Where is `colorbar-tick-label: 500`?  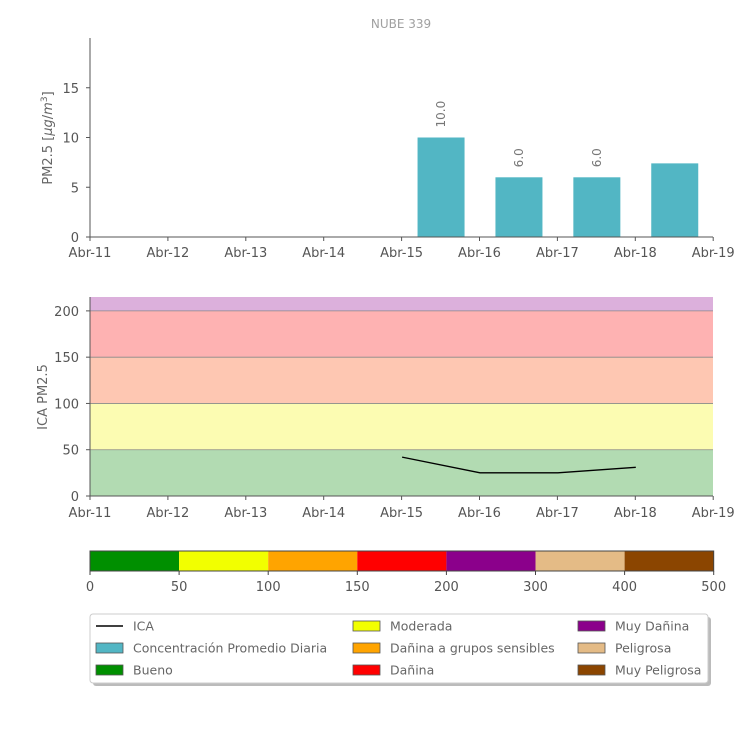 colorbar-tick-label: 500 is located at coordinates (713, 587).